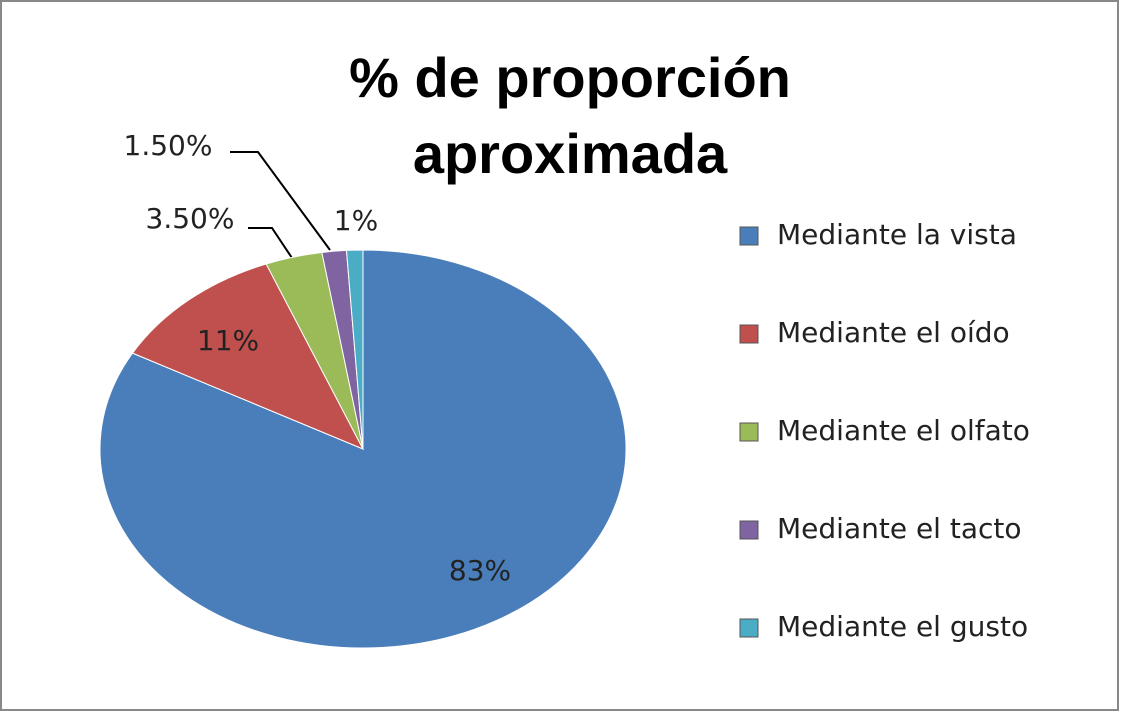 Image resolution: width=1122 pixels, height=711 pixels. What do you see at coordinates (356, 220) in the screenshot?
I see `data-label: 1%` at bounding box center [356, 220].